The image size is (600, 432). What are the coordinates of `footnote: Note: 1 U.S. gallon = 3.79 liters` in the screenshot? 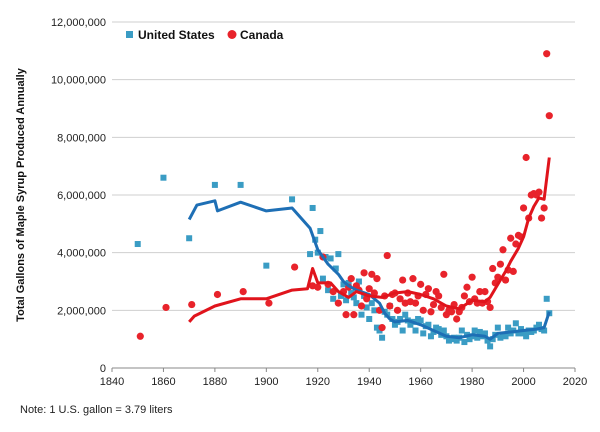 It's located at (96, 410).